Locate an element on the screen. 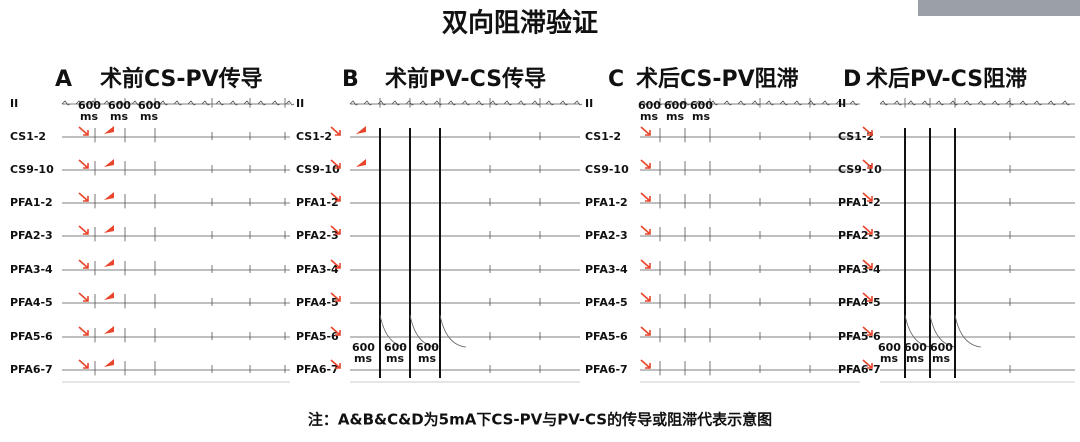 The height and width of the screenshot is (442, 1080). panel-letter: A is located at coordinates (63, 79).